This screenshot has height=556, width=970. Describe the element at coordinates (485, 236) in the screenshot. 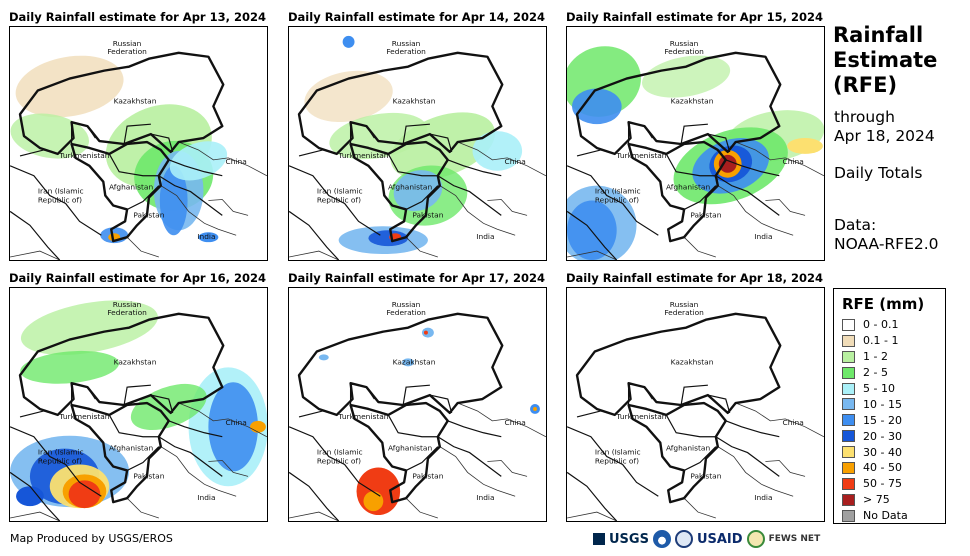

I see `label-india: India` at that location.